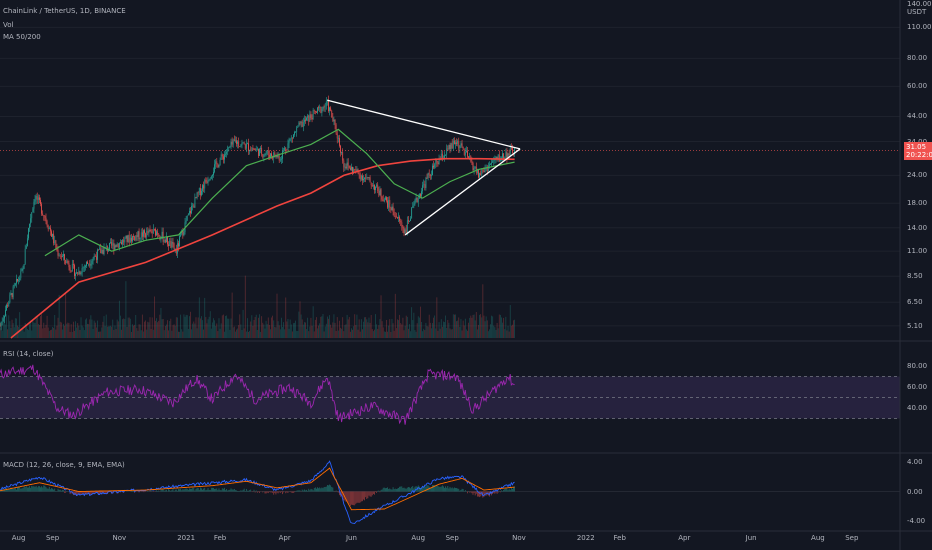  I want to click on volume-indicator-label: Vol, so click(8, 25).